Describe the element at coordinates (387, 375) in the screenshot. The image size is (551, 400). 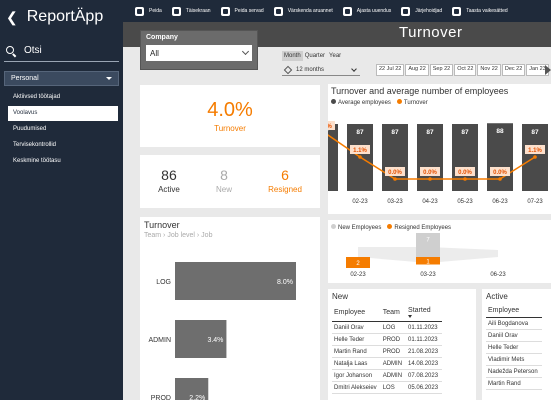
I see `table-row: Igor Johanson ADMIN 07.08.2023` at that location.